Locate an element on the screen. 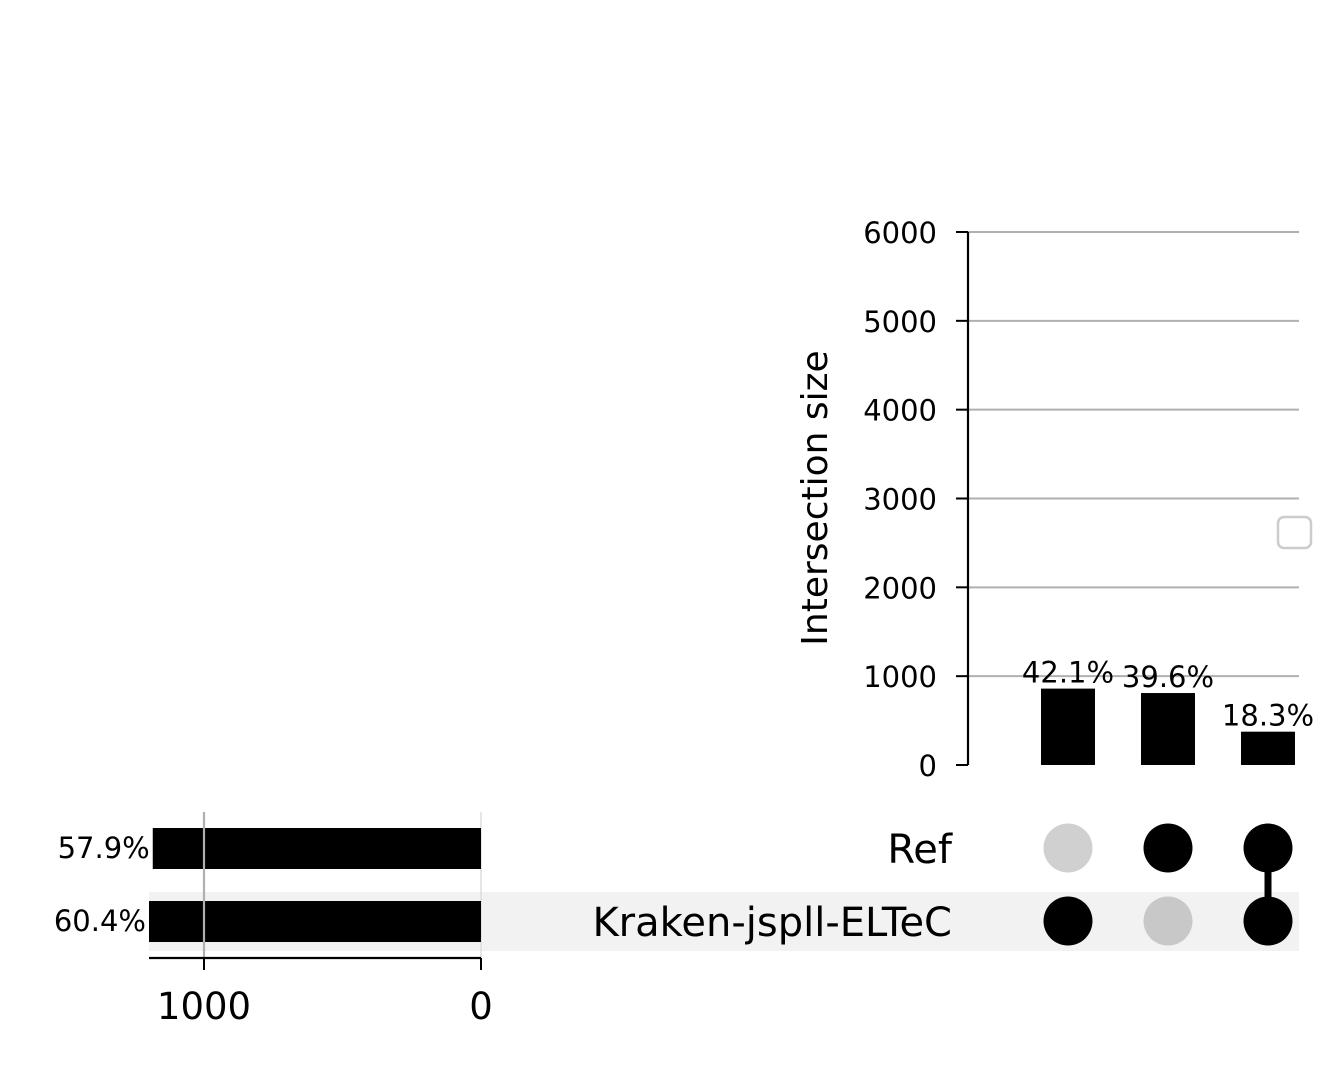  set-size-x-ticks: 1000 0 is located at coordinates (325, 993).